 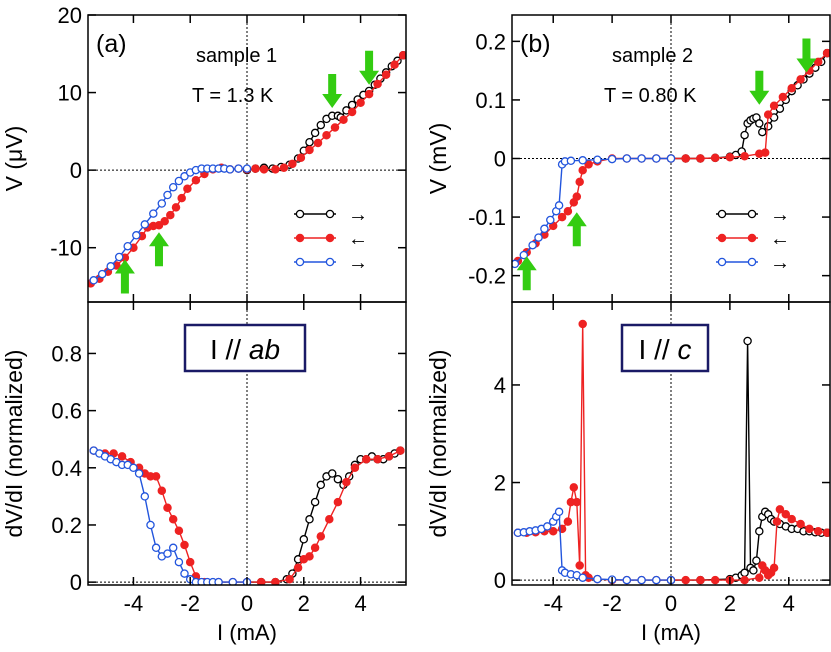 I want to click on x-tick-label: -2, so click(x=612, y=603).